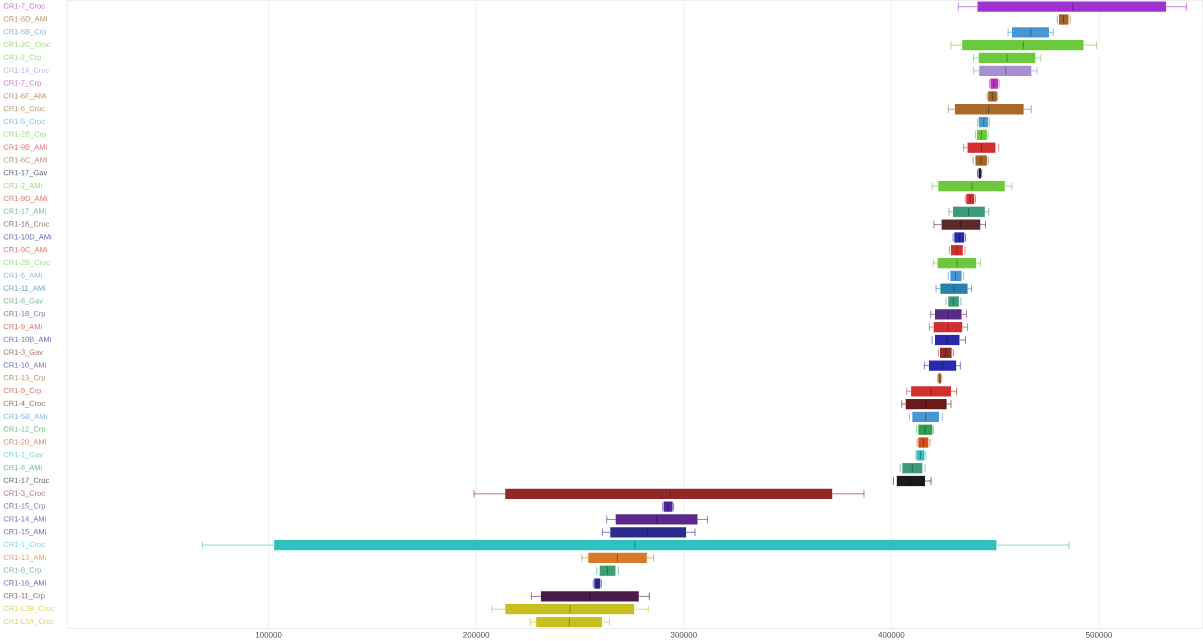  Describe the element at coordinates (268, 634) in the screenshot. I see `x-tick-label: 100000` at that location.